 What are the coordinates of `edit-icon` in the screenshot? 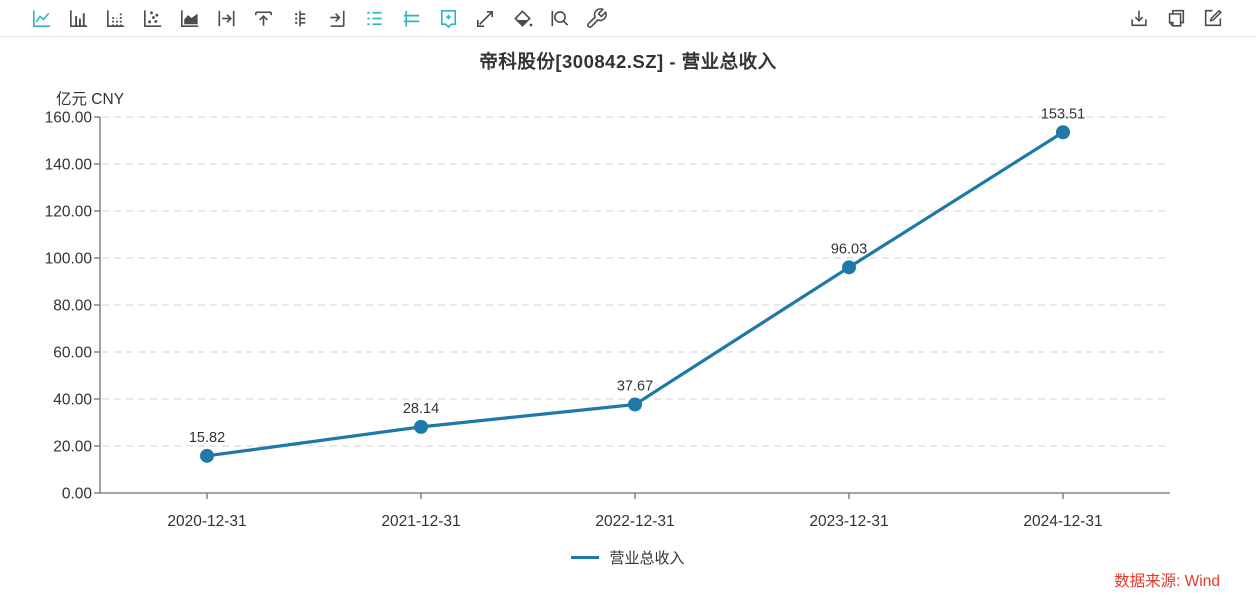 It's located at (1213, 18).